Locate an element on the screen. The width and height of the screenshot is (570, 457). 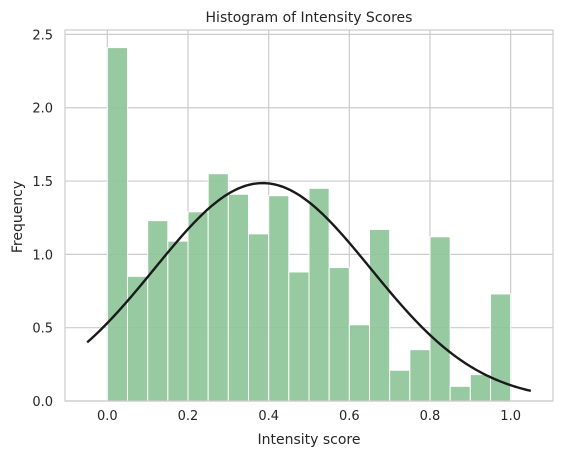
x-axis-label: Intensity score is located at coordinates (308, 440).